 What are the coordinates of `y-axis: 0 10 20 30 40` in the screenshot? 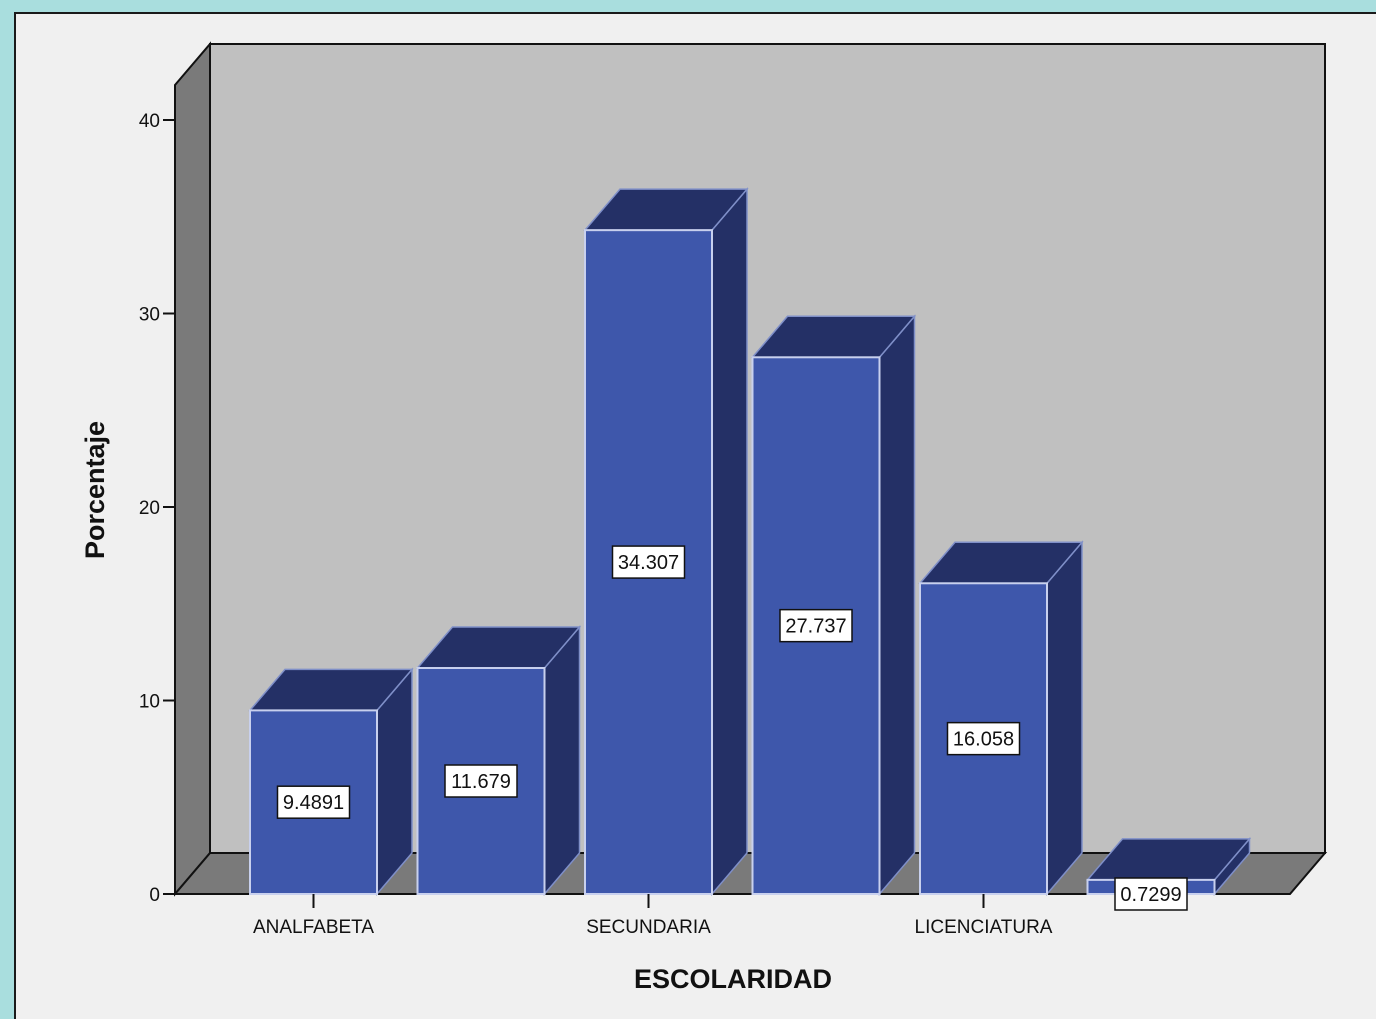 It's located at (157, 508).